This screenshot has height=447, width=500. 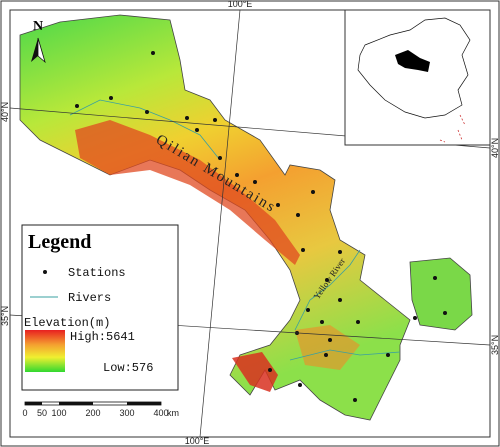 I want to click on inset, so click(x=417, y=77).